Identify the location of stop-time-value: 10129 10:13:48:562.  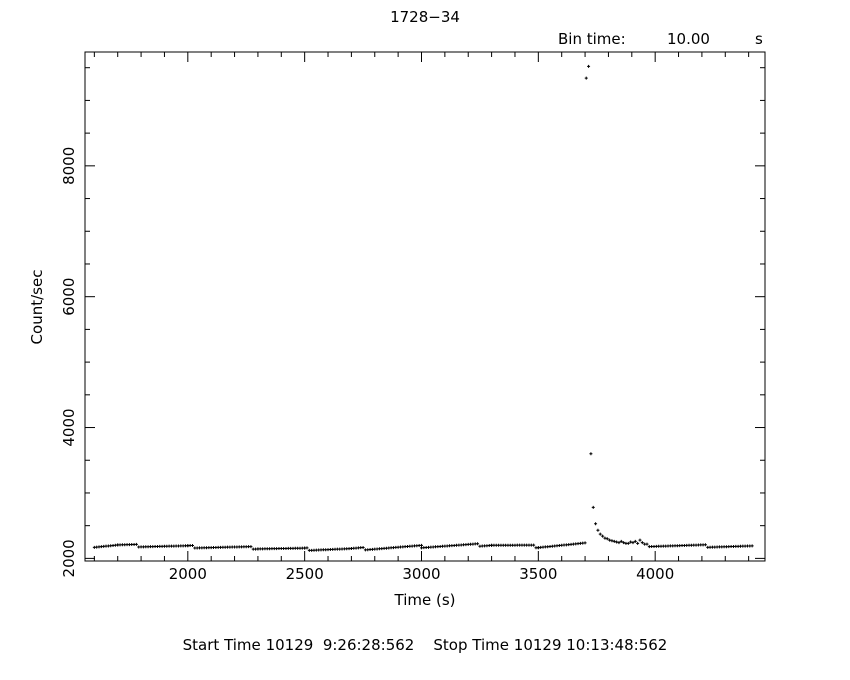
(590, 645).